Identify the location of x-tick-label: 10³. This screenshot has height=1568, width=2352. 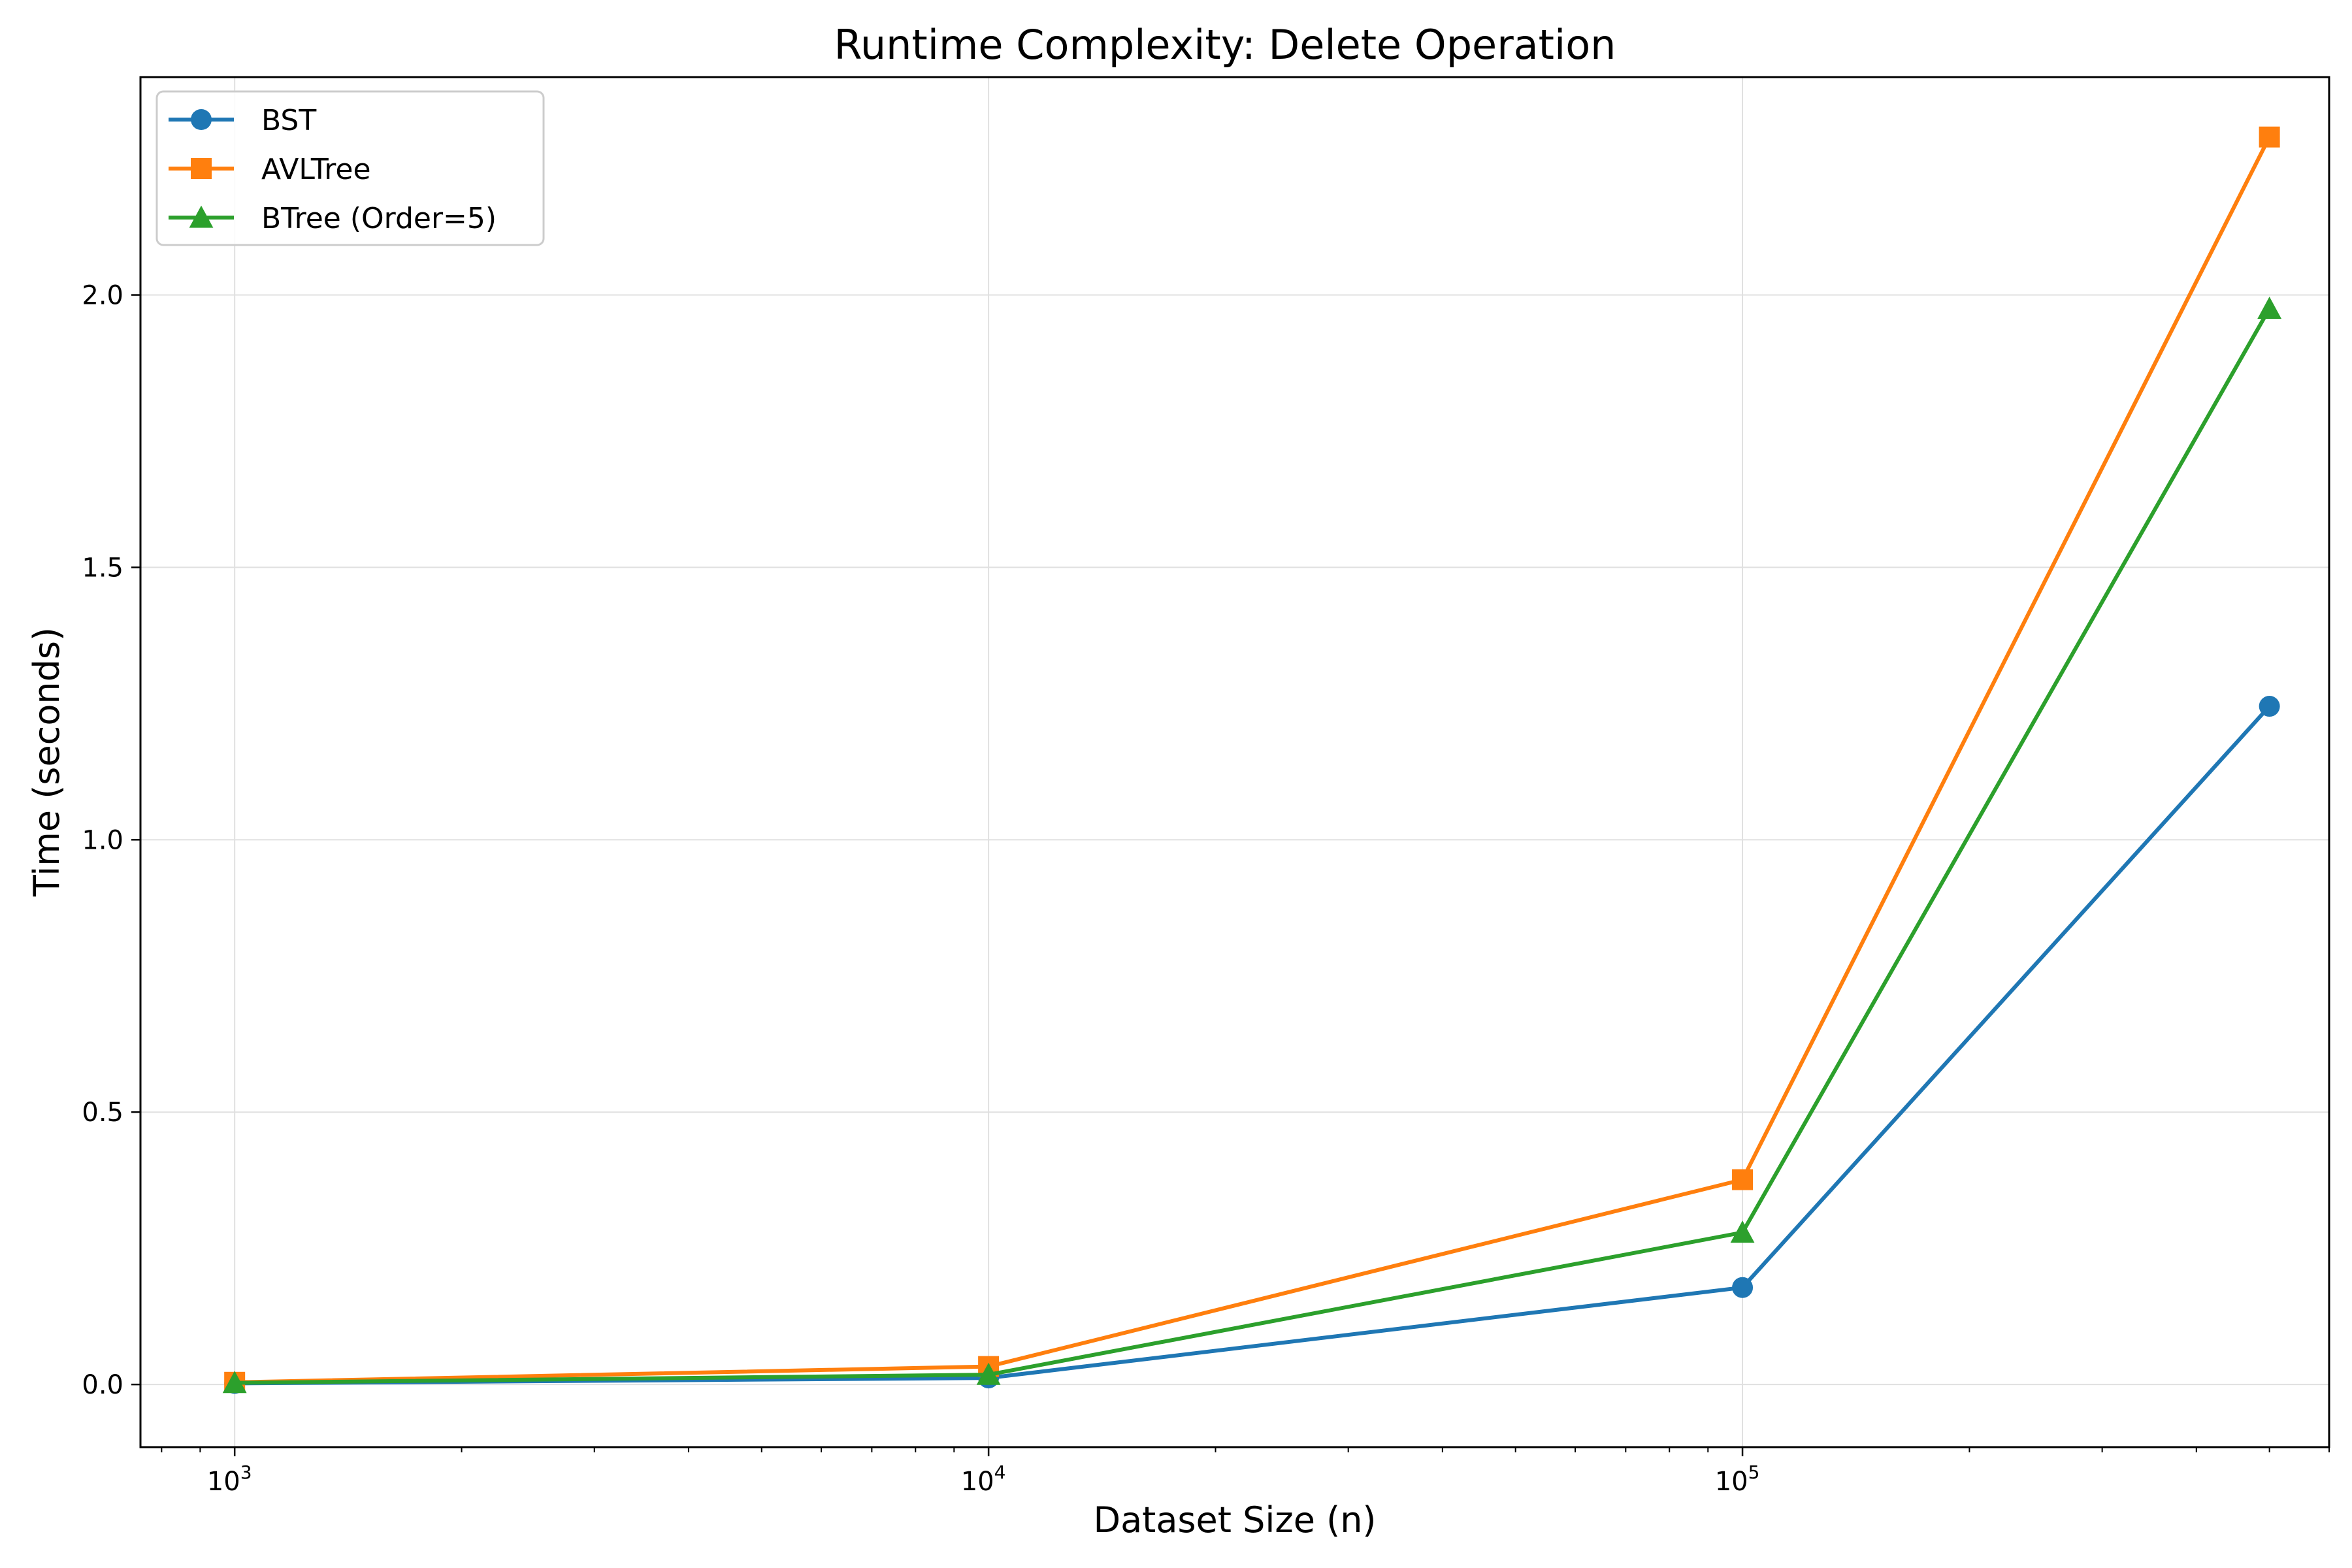
(229, 1479).